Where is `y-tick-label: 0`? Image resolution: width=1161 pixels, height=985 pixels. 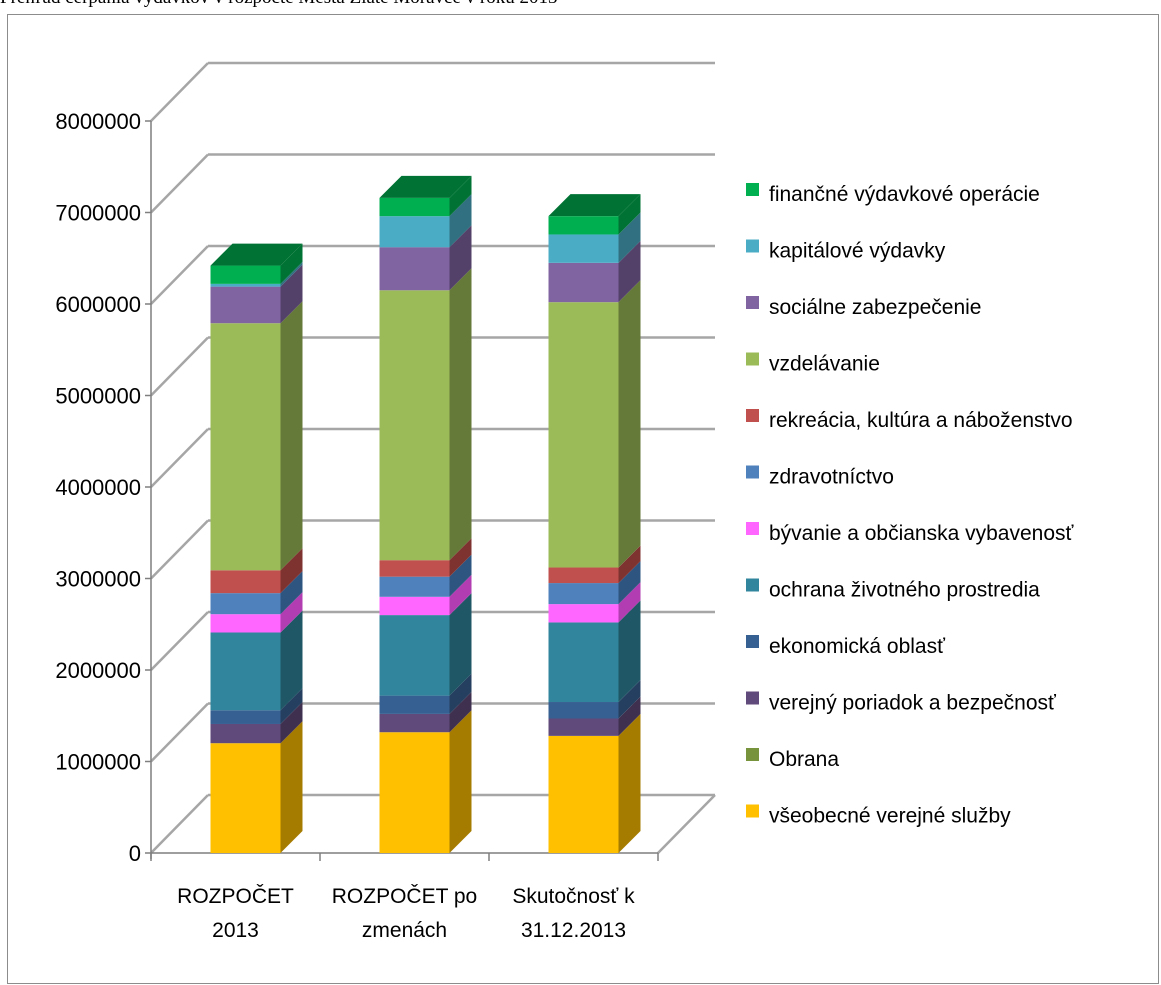 y-tick-label: 0 is located at coordinates (135, 853).